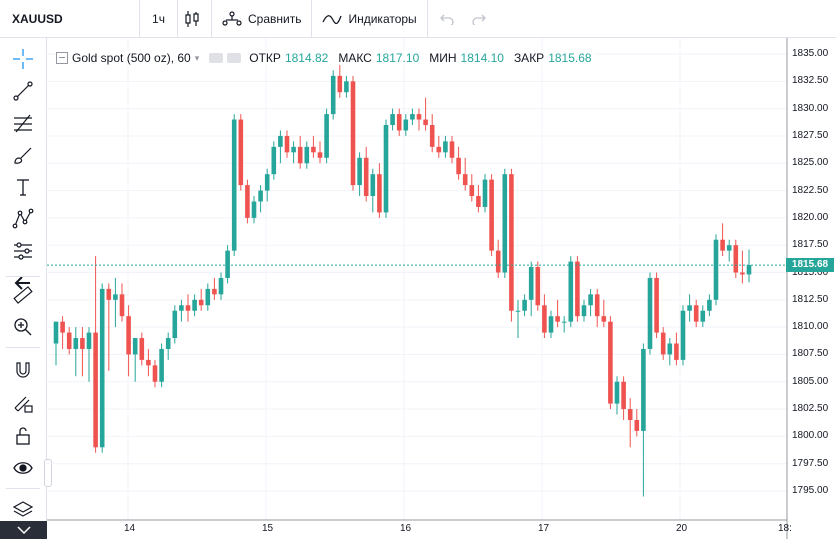 Image resolution: width=836 pixels, height=539 pixels. What do you see at coordinates (159, 19) in the screenshot?
I see `interval-button: 1ч` at bounding box center [159, 19].